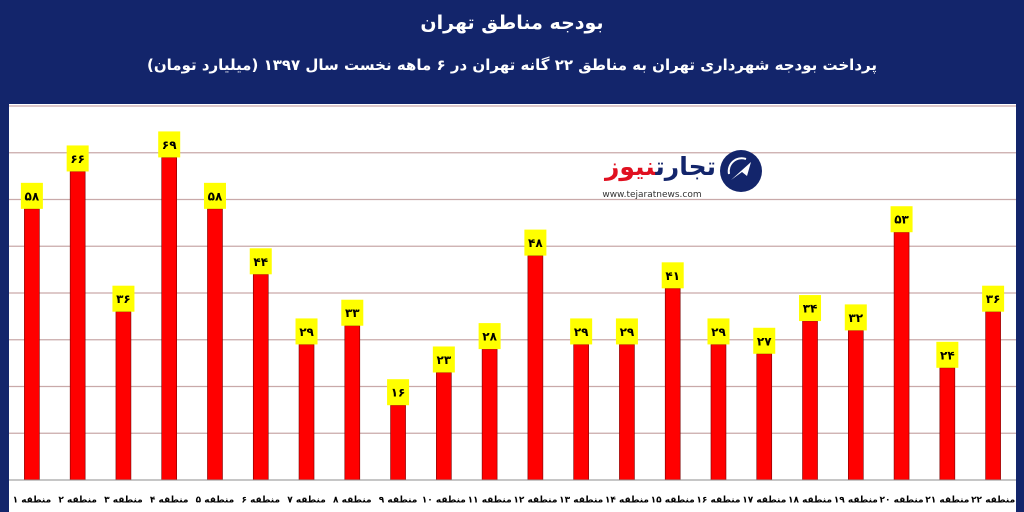  I want to click on x-tick-label: منطقه ۱۸, so click(810, 501).